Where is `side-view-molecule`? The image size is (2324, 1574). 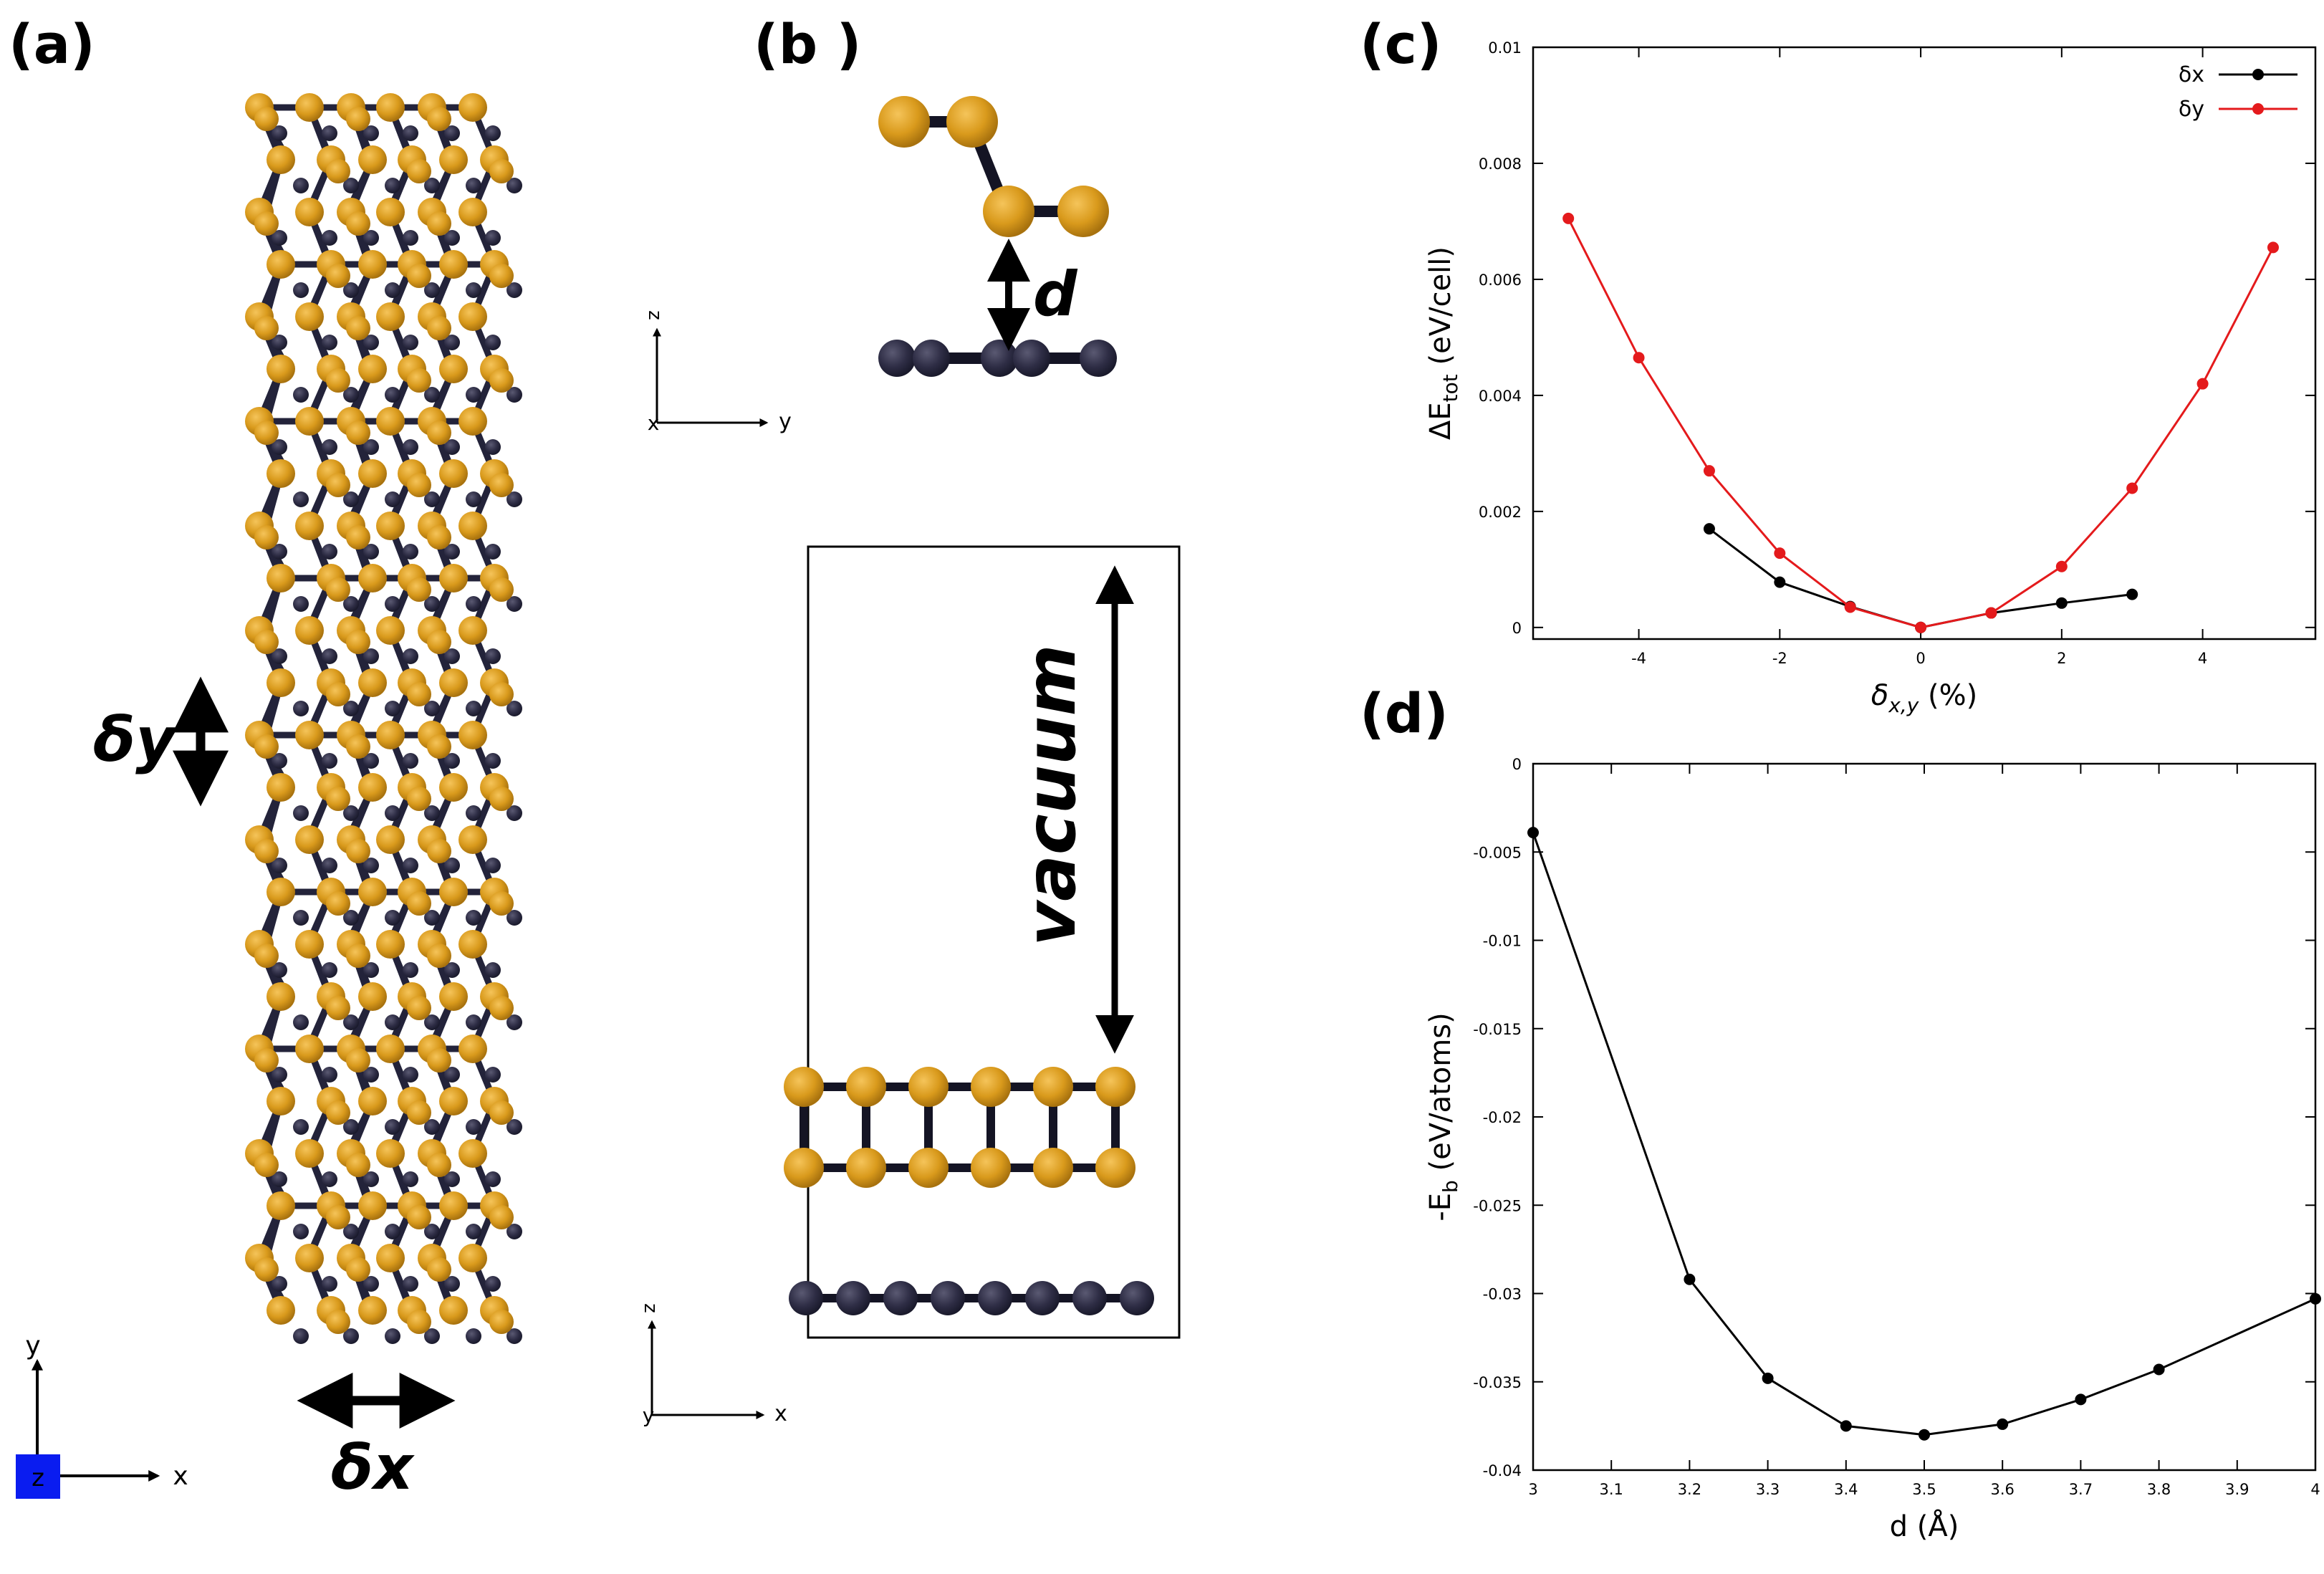
side-view-molecule is located at coordinates (997, 236).